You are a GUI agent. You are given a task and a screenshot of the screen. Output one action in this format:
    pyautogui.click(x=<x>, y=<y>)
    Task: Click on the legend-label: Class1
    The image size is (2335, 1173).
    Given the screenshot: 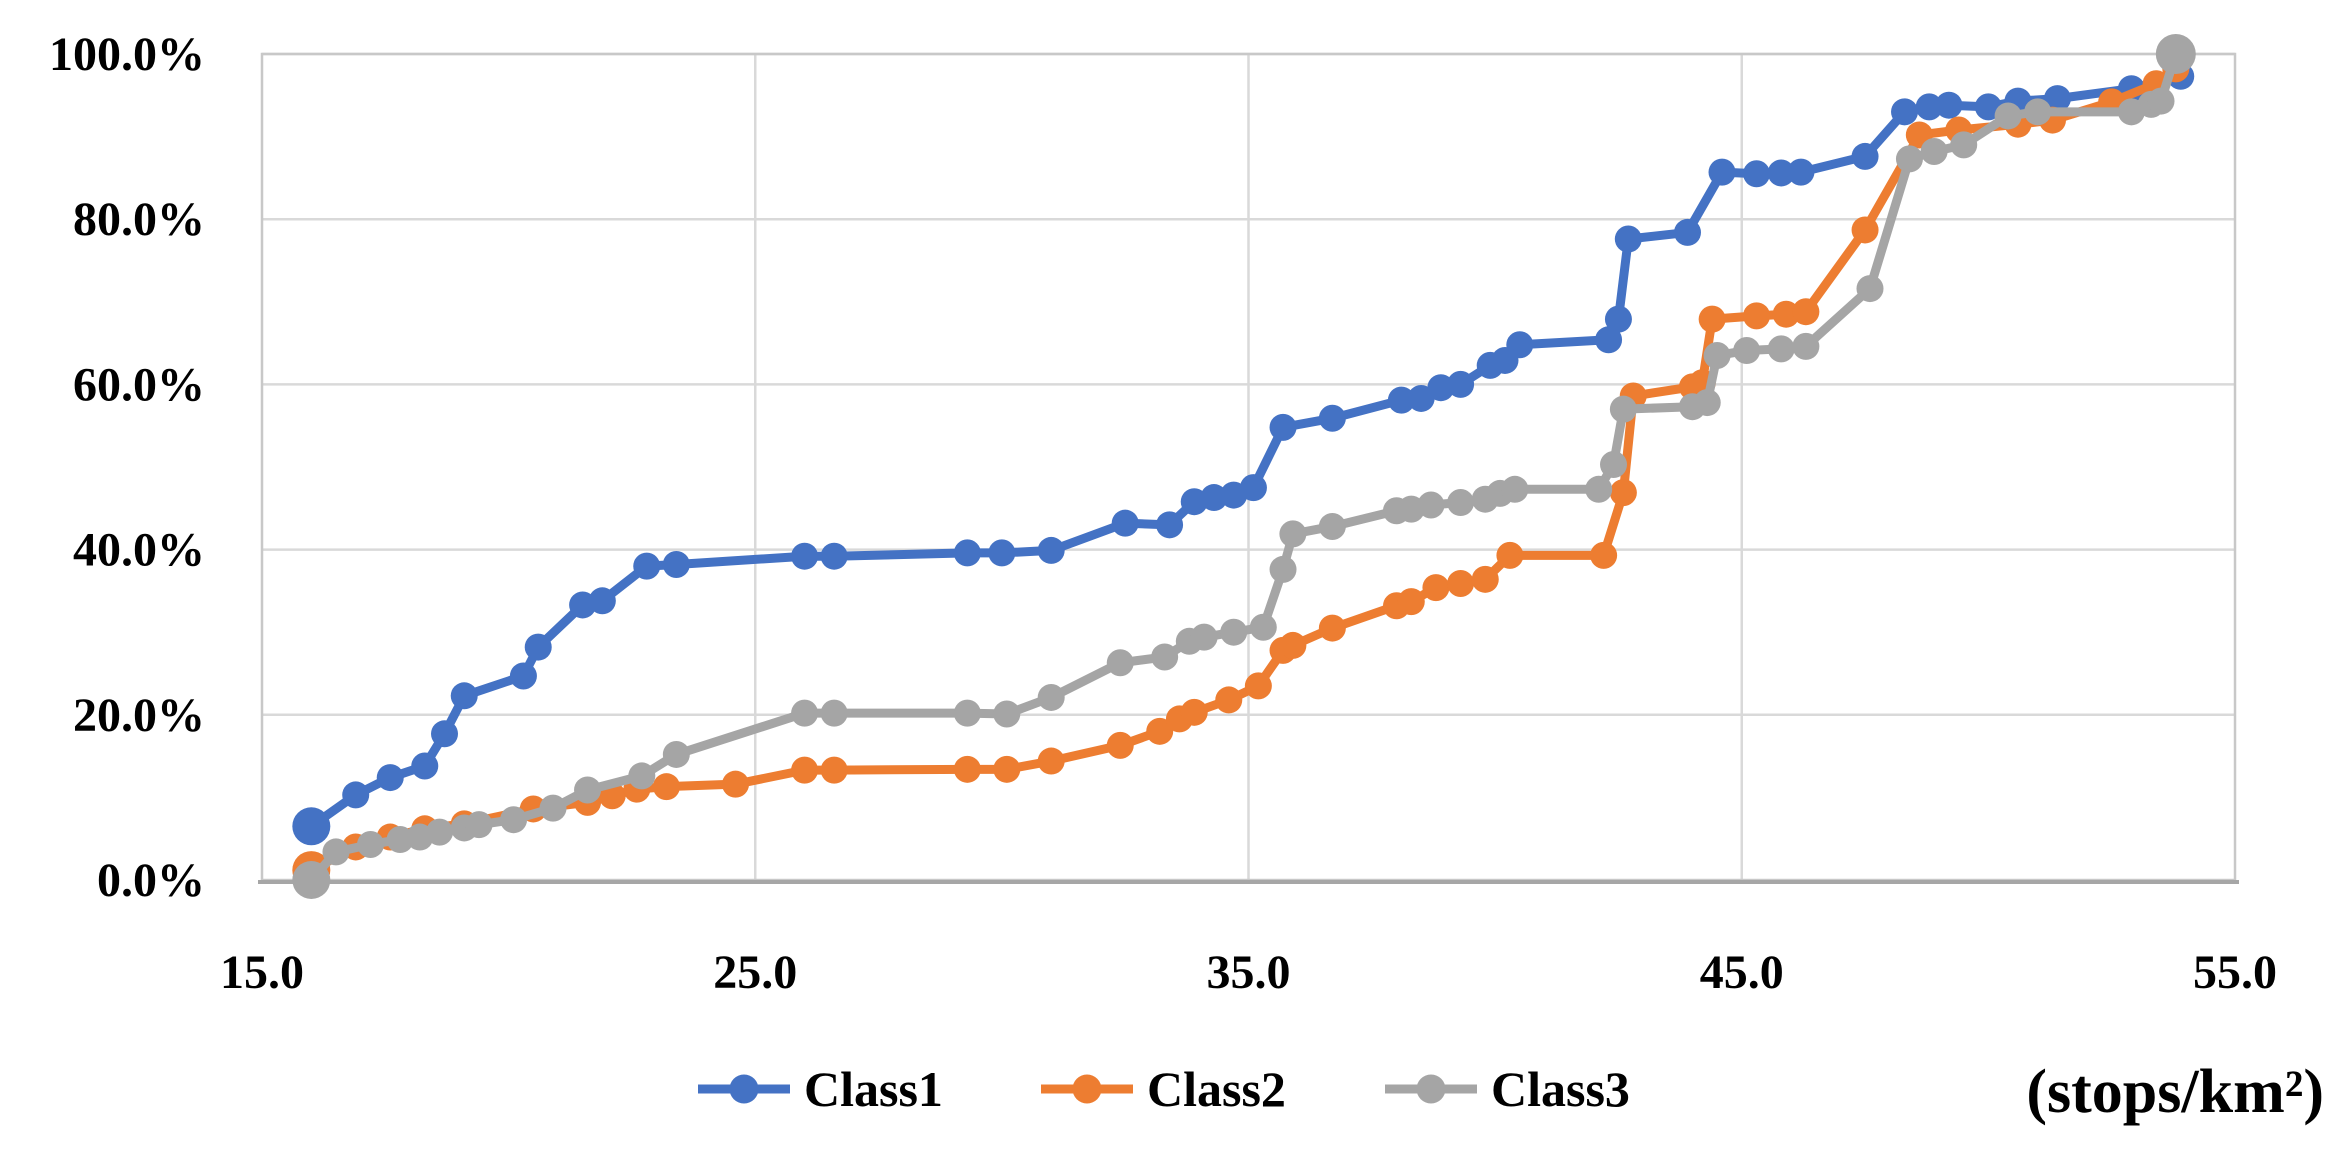 What is the action you would take?
    pyautogui.click(x=873, y=1089)
    